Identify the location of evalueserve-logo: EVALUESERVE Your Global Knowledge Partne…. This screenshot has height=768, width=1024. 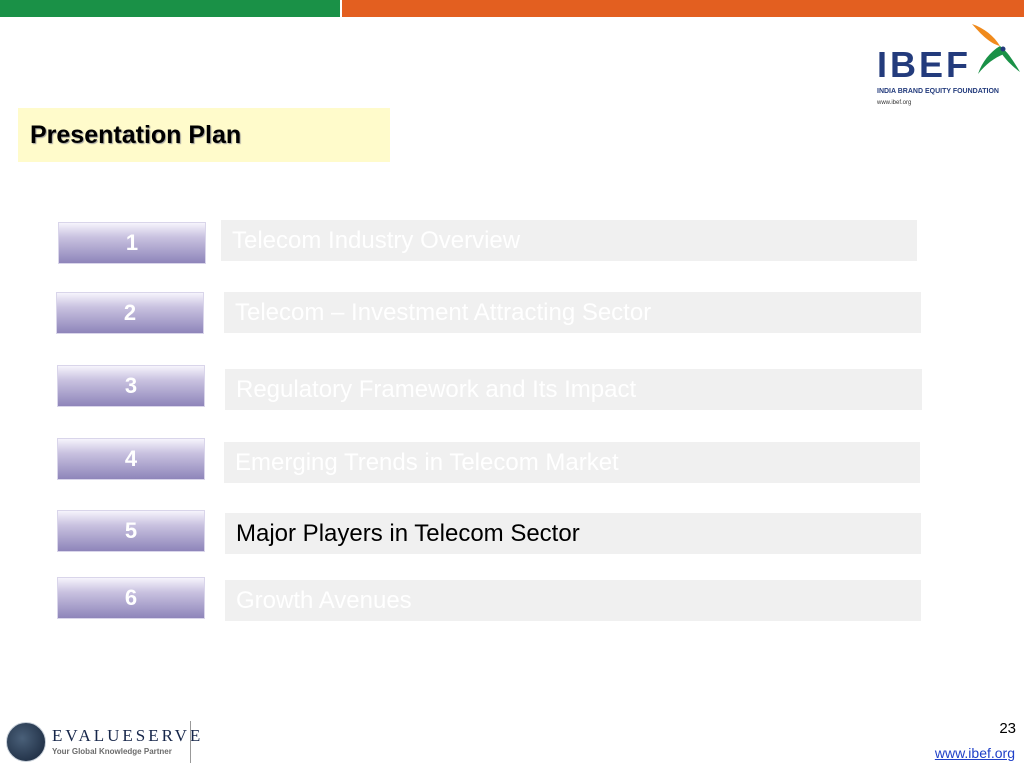
(103, 743).